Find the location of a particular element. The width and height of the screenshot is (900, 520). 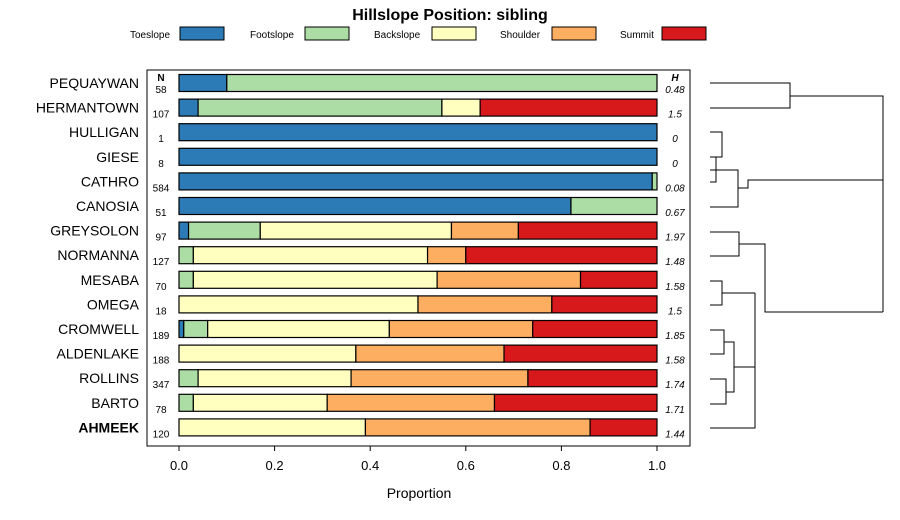

h-header: H is located at coordinates (675, 78).